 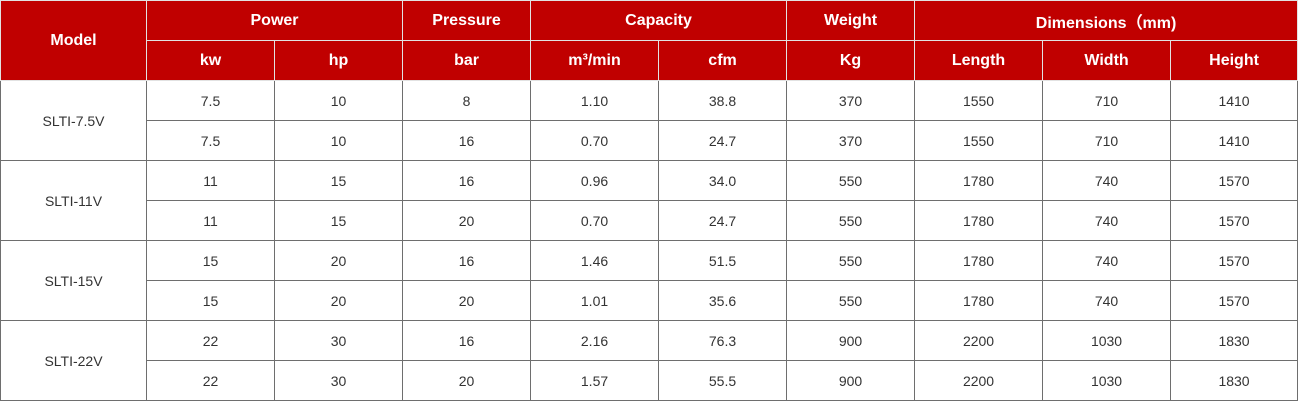 What do you see at coordinates (723, 100) in the screenshot?
I see `cell-cfm: 38.8` at bounding box center [723, 100].